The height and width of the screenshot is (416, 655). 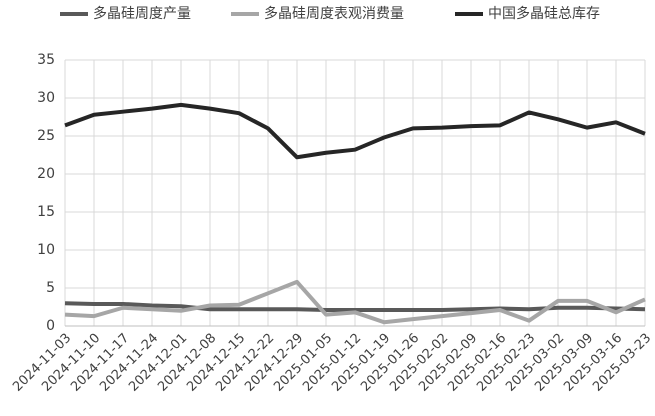 What do you see at coordinates (46, 212) in the screenshot?
I see `y-tick-label: 15` at bounding box center [46, 212].